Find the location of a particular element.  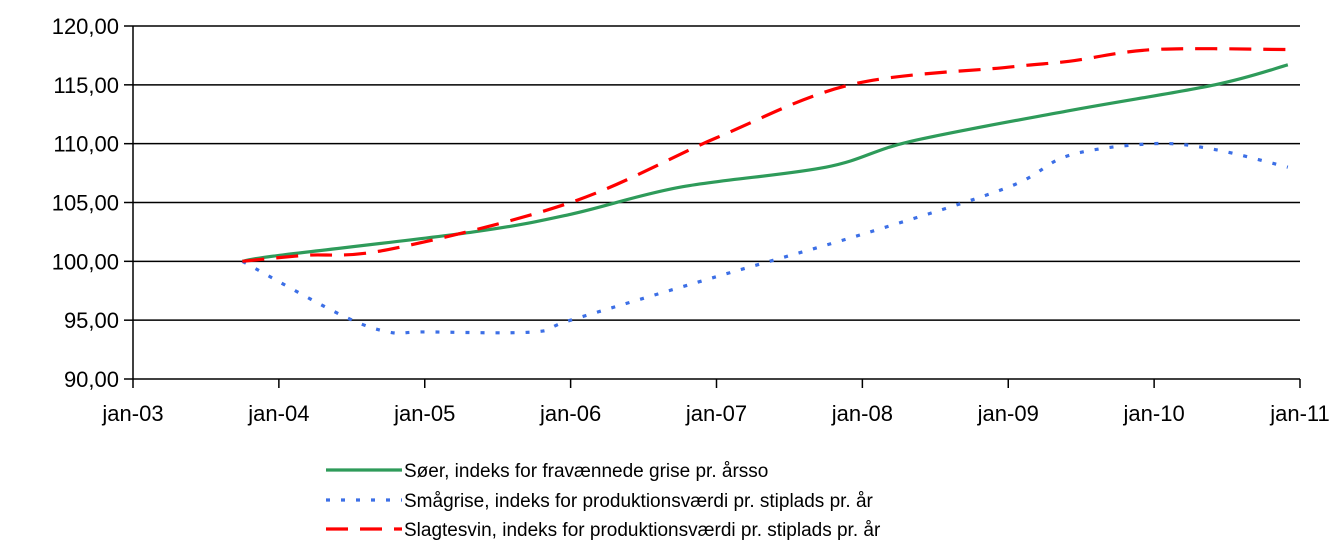

x-tick-label: jan-09 is located at coordinates (1008, 413).